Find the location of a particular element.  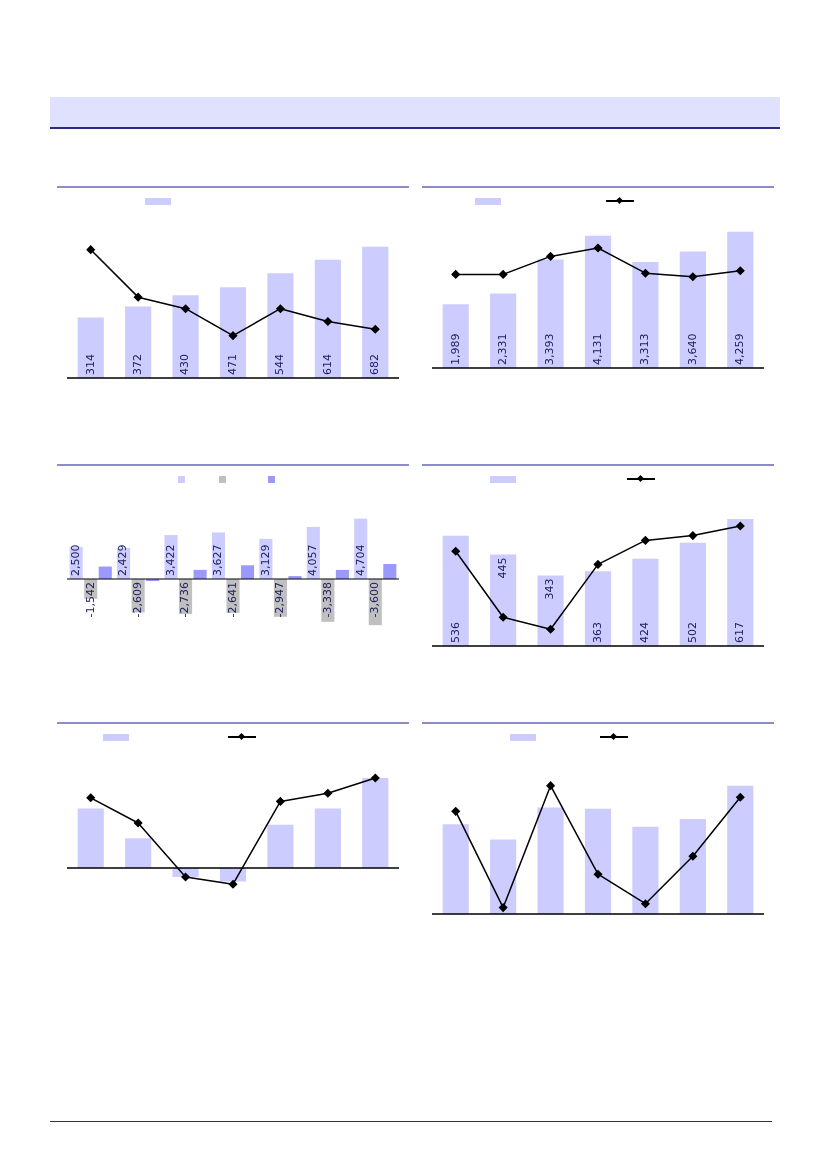

data-label: 4,131 is located at coordinates (597, 349).